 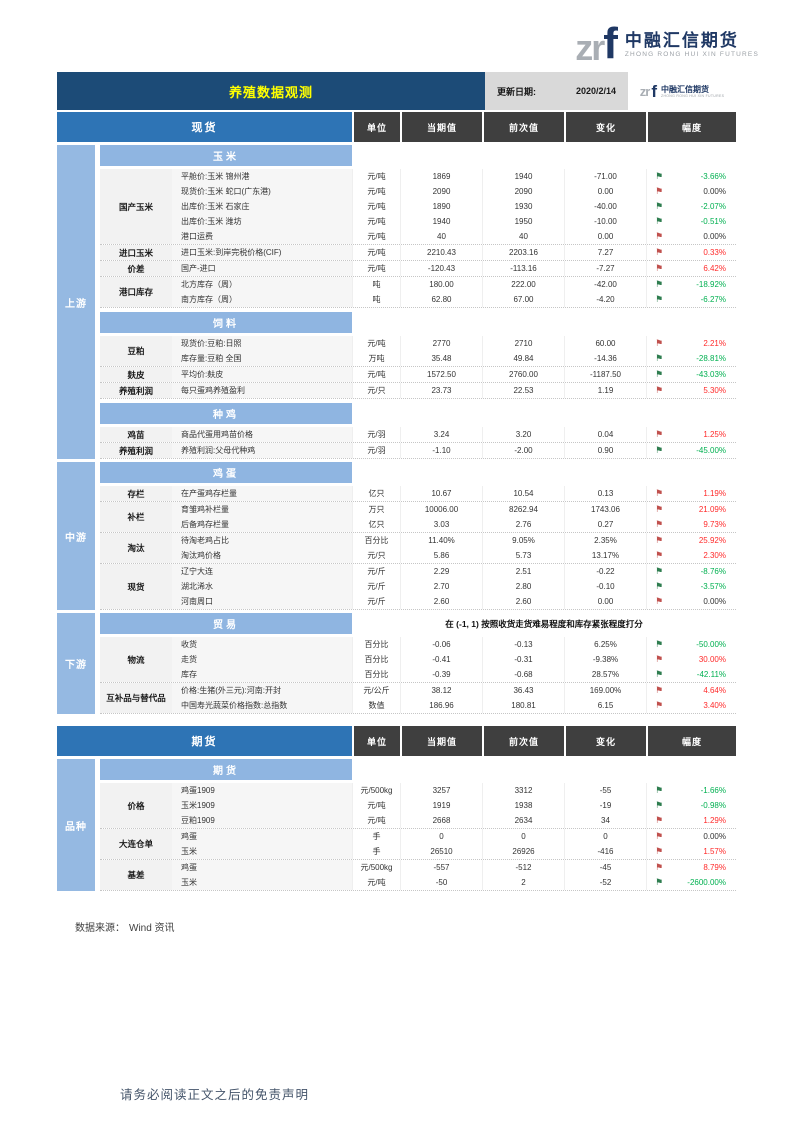 What do you see at coordinates (441, 374) in the screenshot?
I see `current-value-cell: 1572.50` at bounding box center [441, 374].